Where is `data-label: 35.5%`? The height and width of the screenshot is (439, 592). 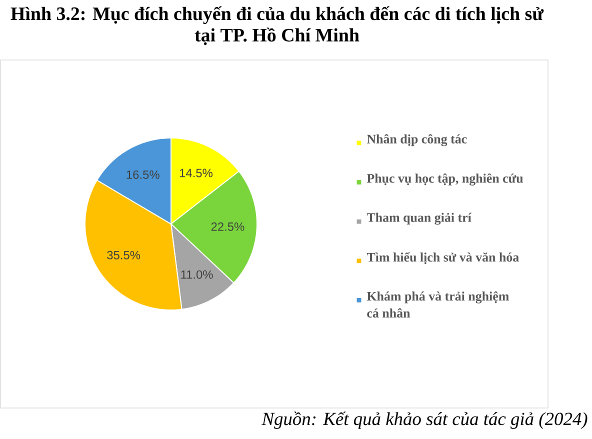
data-label: 35.5% is located at coordinates (123, 255).